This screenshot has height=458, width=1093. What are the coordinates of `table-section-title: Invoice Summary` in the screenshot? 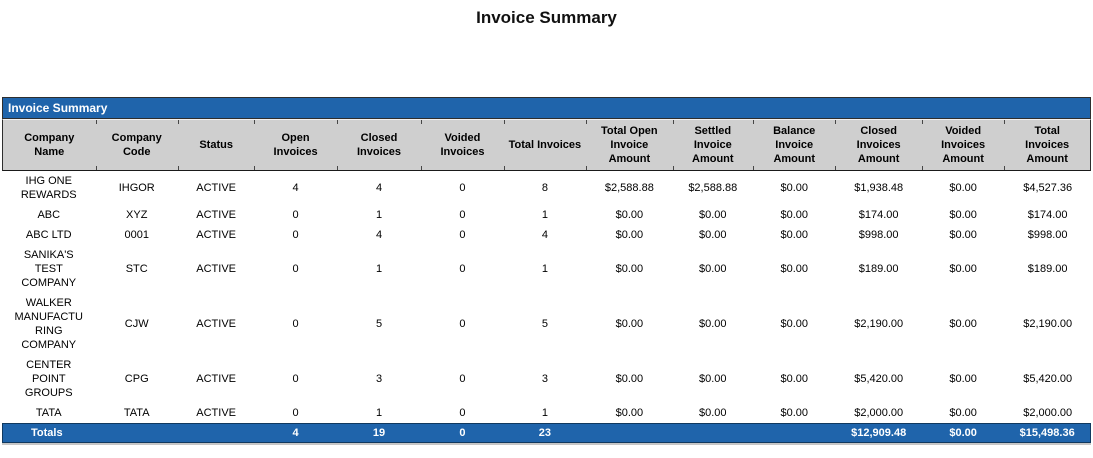 It's located at (546, 108).